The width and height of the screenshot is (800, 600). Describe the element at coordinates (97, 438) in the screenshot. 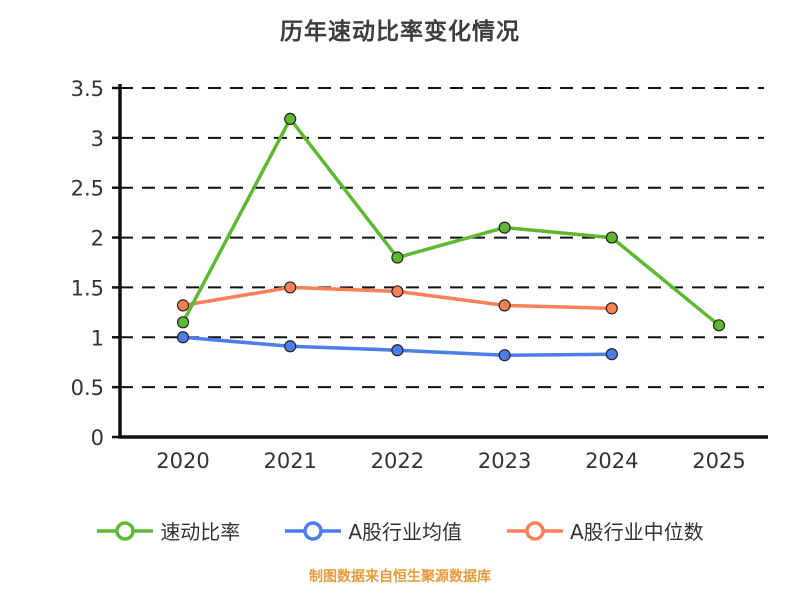

I see `y-tick-label: 0` at that location.